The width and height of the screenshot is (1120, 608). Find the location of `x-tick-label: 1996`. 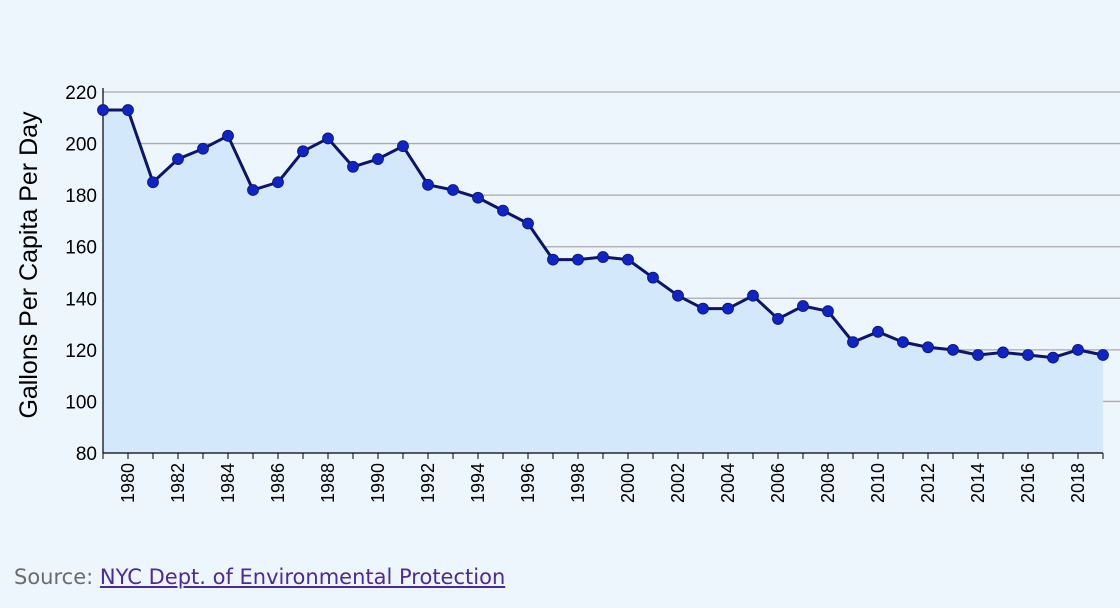

x-tick-label: 1996 is located at coordinates (528, 483).